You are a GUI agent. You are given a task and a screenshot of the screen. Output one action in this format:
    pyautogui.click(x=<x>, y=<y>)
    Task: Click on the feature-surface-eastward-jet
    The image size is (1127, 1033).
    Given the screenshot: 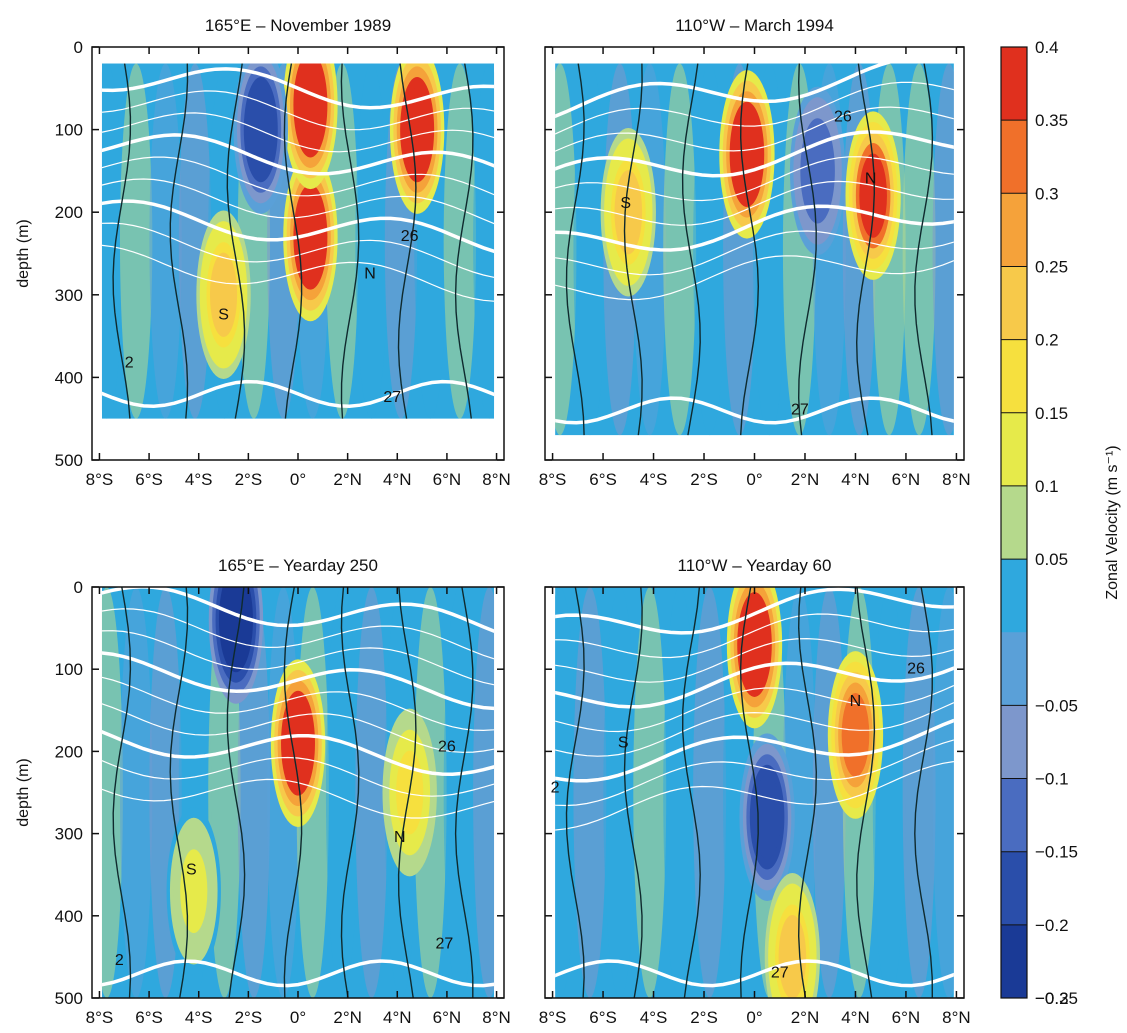 What is the action you would take?
    pyautogui.click(x=310, y=105)
    